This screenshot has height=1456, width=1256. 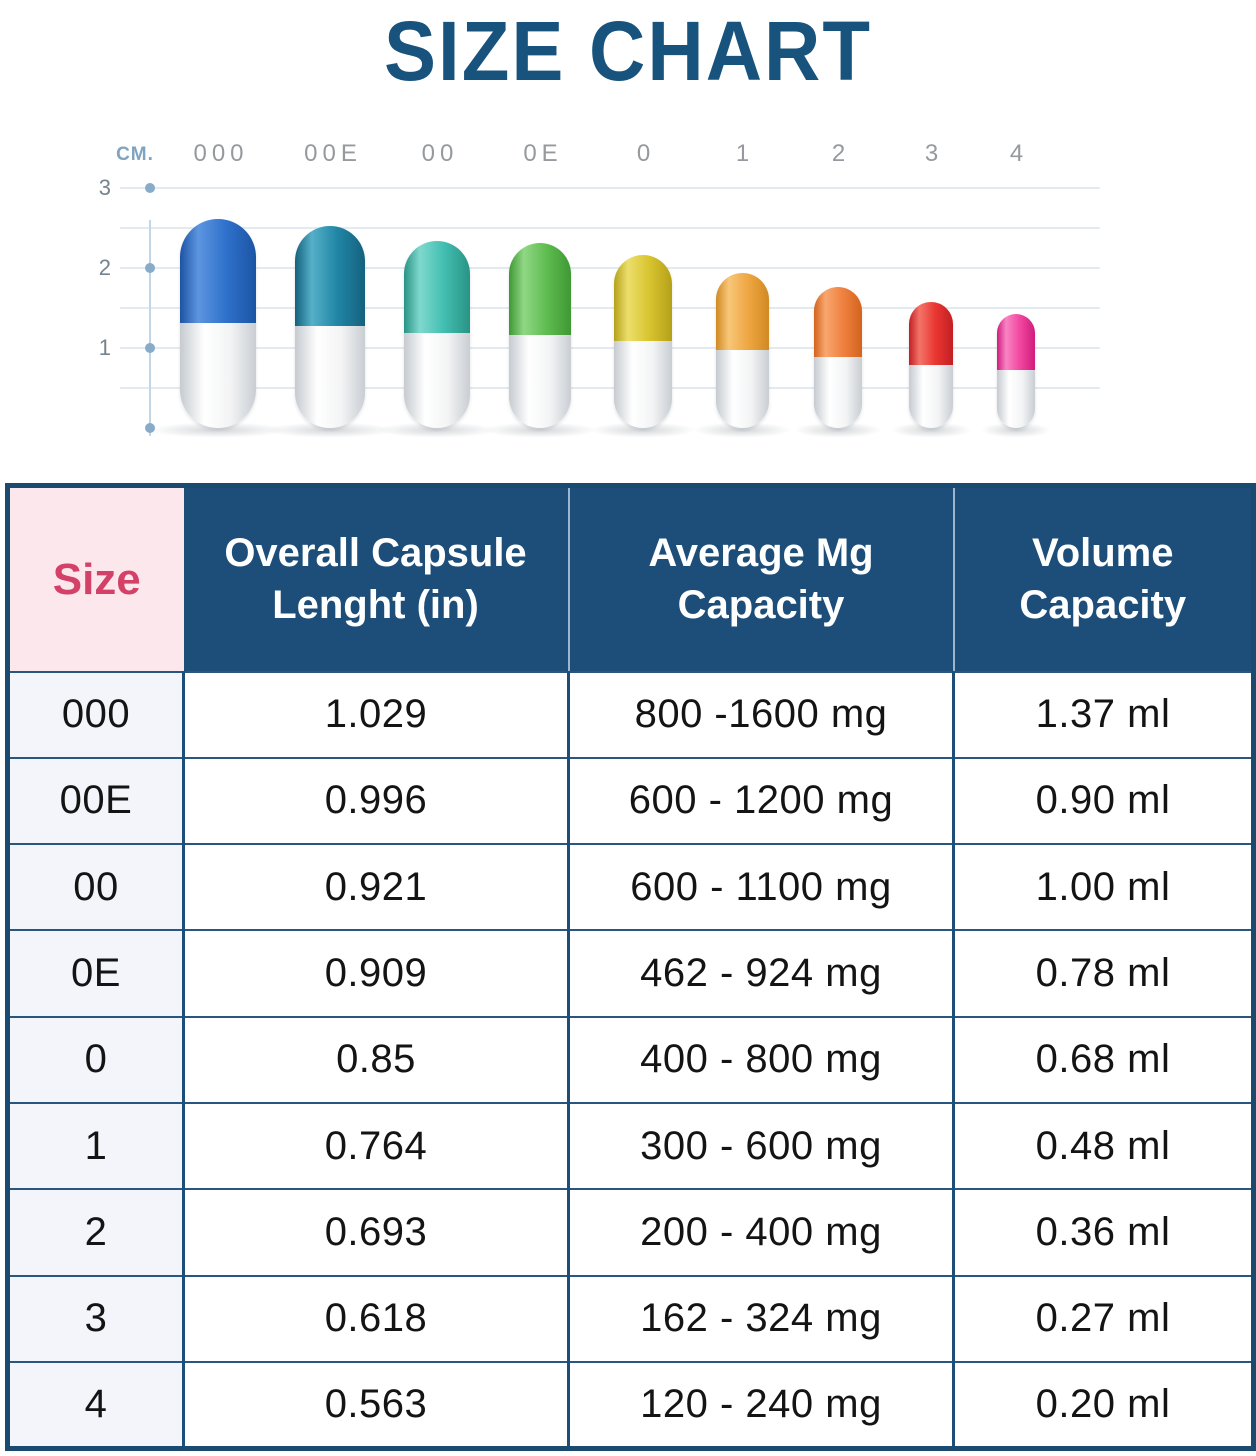 I want to click on cell-size: 00E, so click(x=96, y=800).